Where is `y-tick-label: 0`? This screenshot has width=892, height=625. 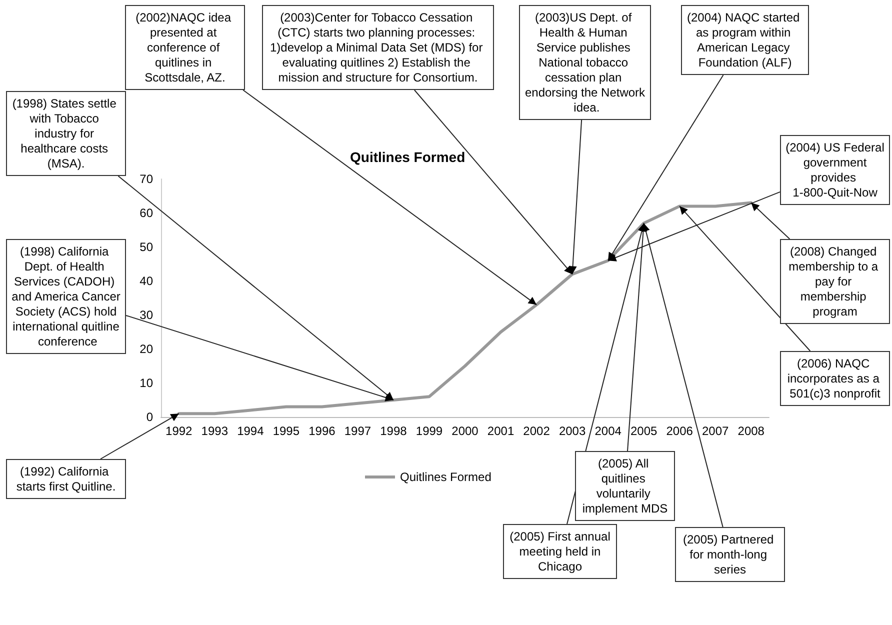 y-tick-label: 0 is located at coordinates (150, 417).